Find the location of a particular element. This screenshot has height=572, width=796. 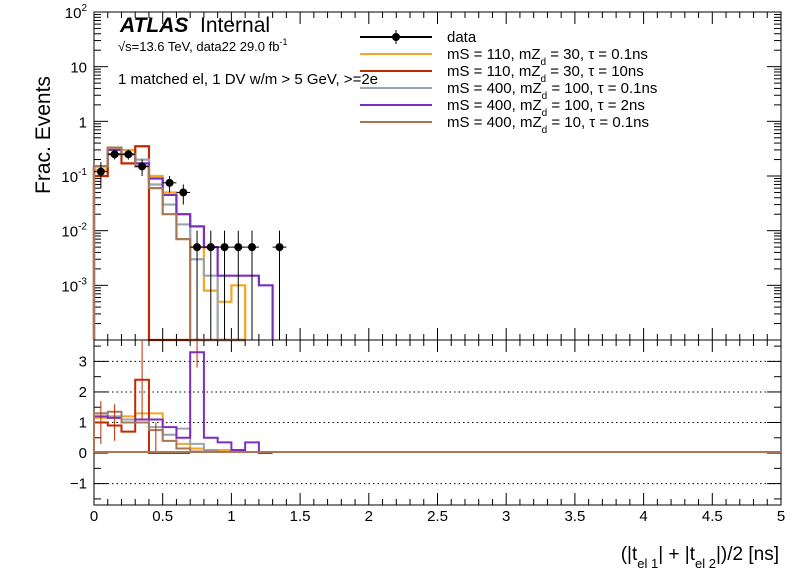

ratio-y-tick-label: 1 is located at coordinates (83, 423).